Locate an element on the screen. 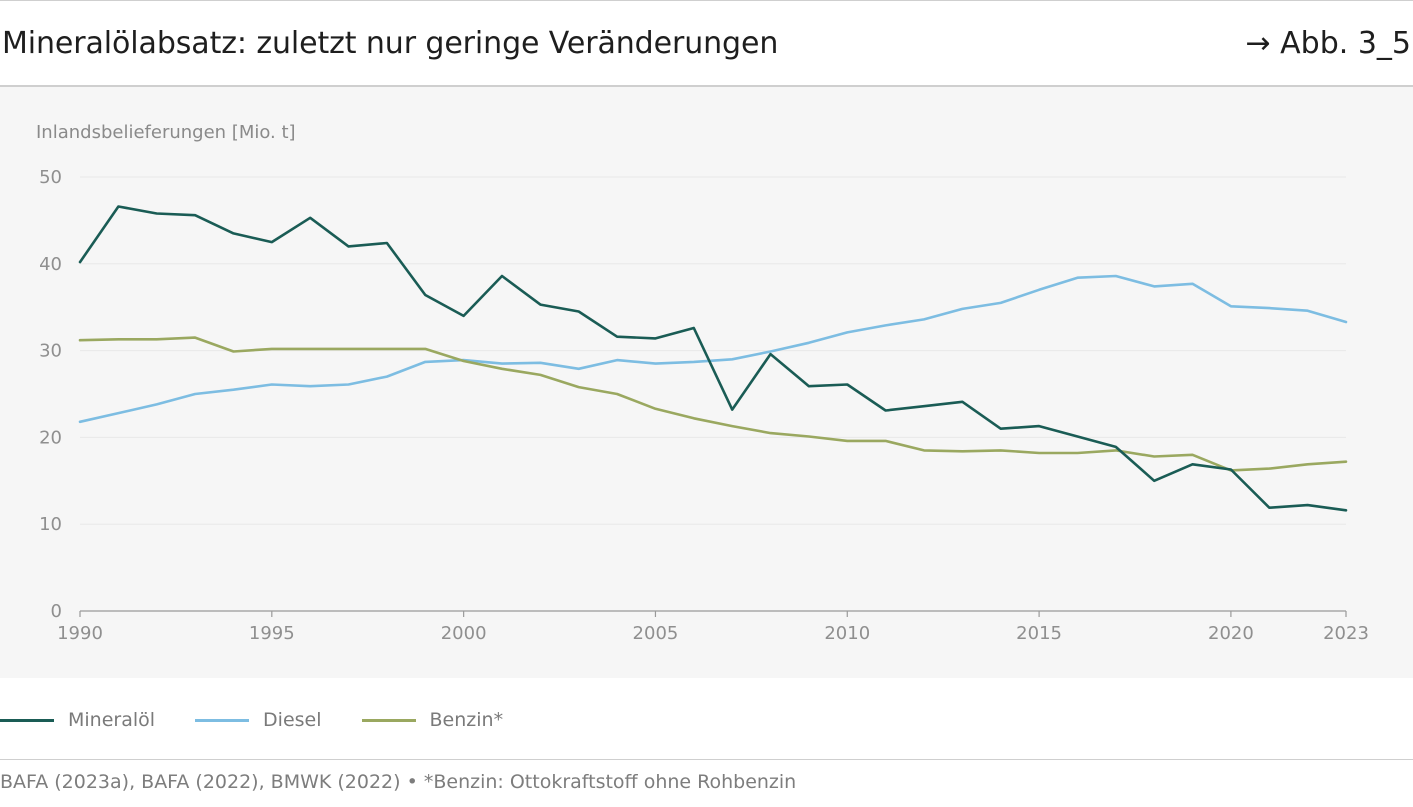  legend: Mineralöl Diesel Benzin* is located at coordinates (271, 720).